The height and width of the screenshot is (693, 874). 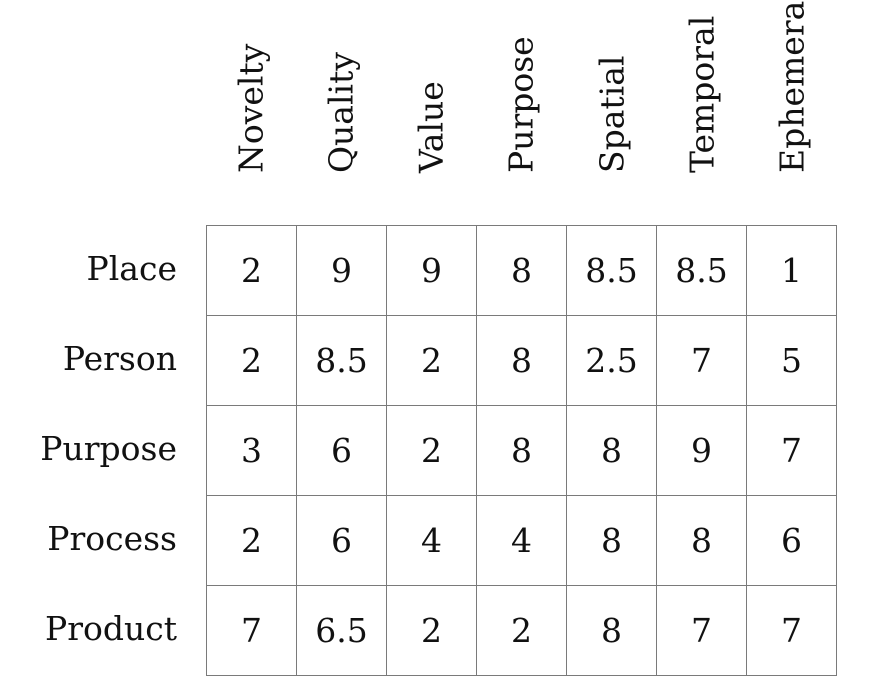 What do you see at coordinates (252, 451) in the screenshot?
I see `table-cell: 3` at bounding box center [252, 451].